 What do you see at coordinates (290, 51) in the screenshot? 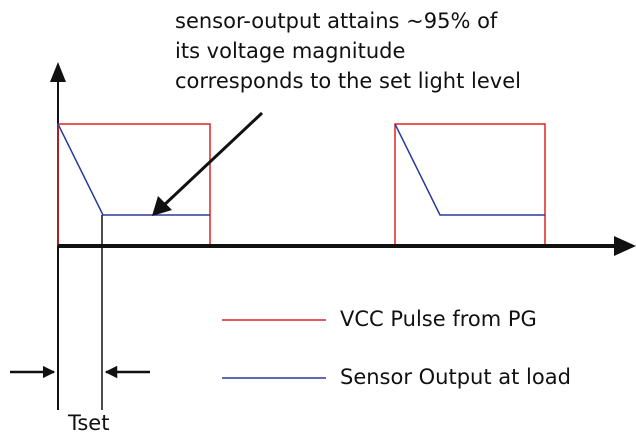
I see `annotation-line: its voltage magnitude` at bounding box center [290, 51].